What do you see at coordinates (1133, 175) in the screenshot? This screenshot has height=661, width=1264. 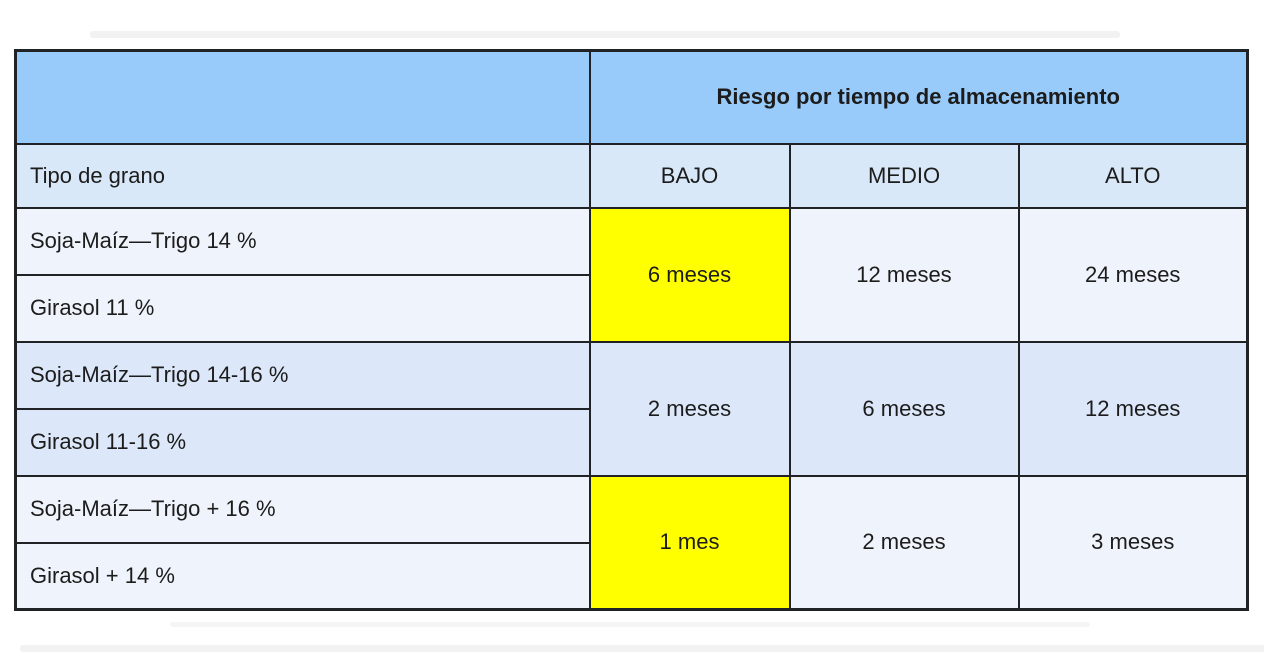 I see `level-header-alto: ALTO` at bounding box center [1133, 175].